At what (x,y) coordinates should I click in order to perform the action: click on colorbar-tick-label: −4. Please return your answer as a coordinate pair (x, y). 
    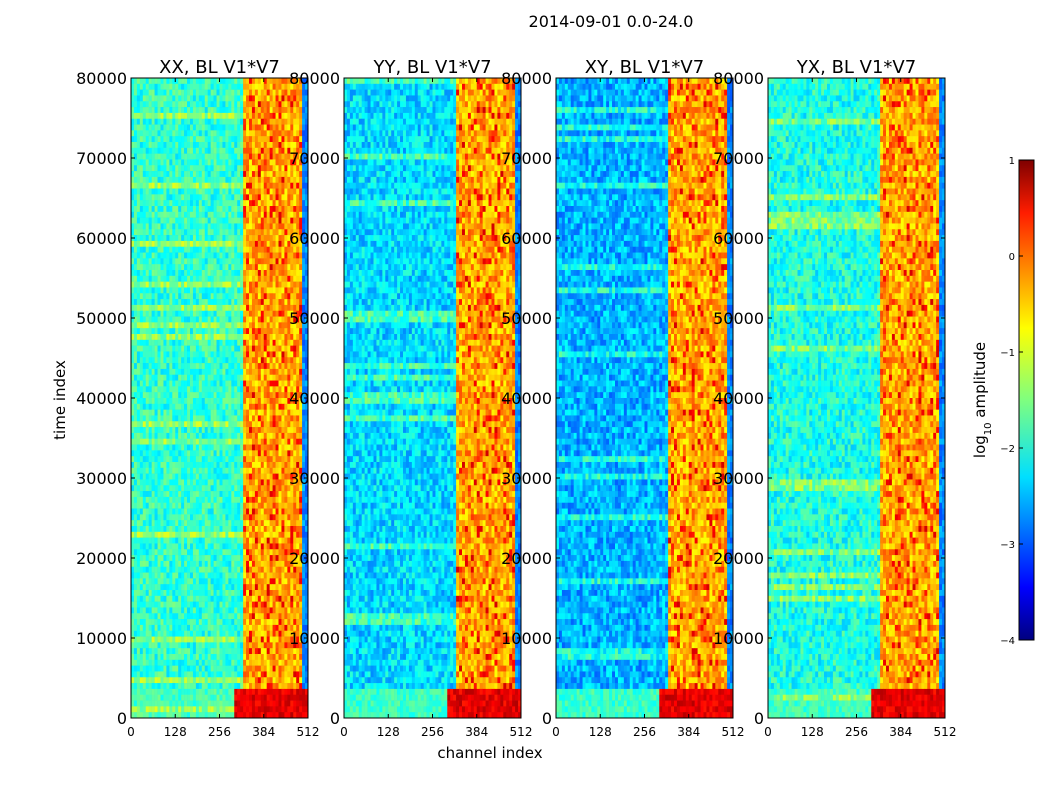
    Looking at the image, I should click on (1007, 641).